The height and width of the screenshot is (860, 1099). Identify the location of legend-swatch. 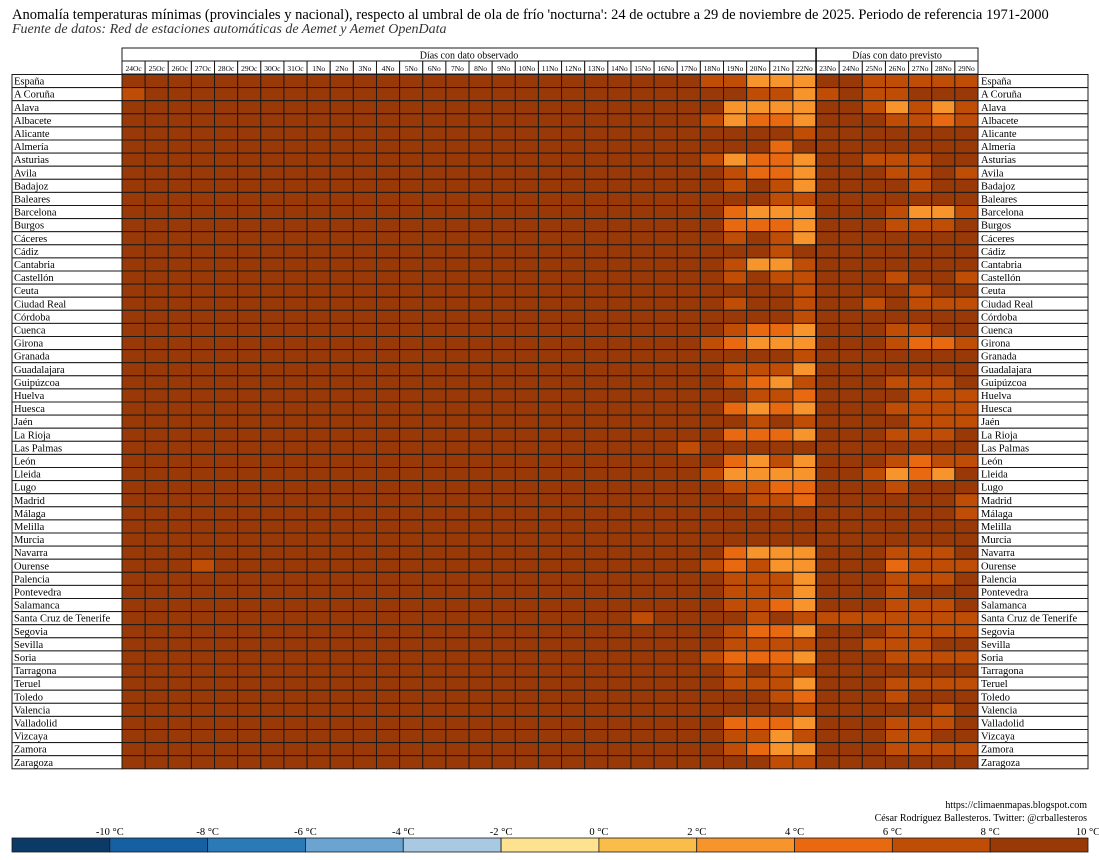
(354, 845).